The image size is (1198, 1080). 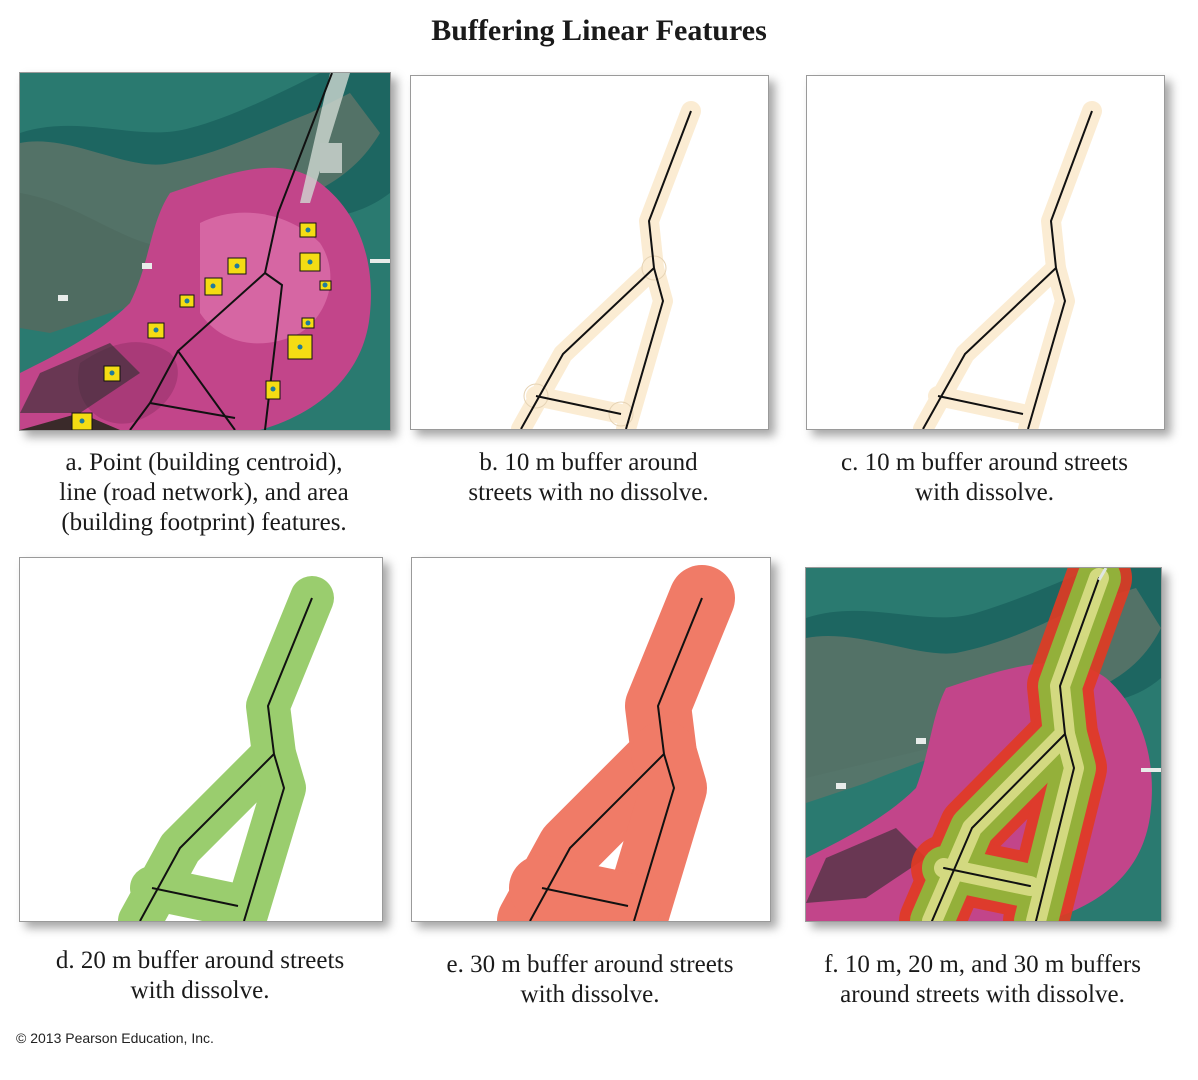 I want to click on caption-line: a. Point (building centroid),, so click(x=204, y=462).